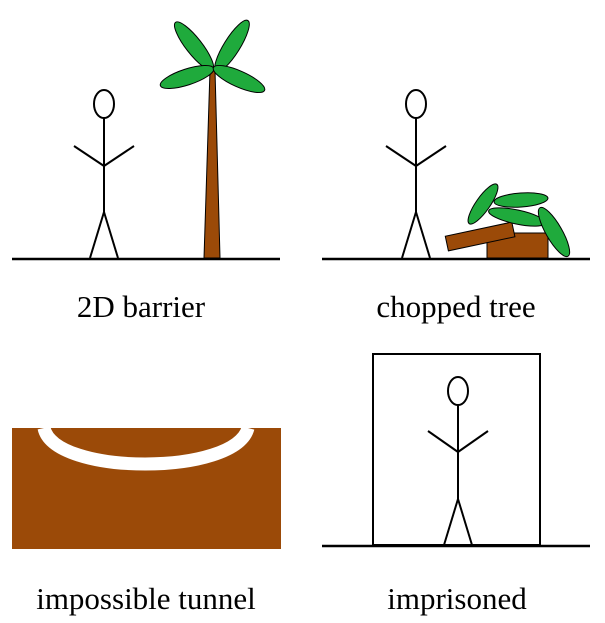  I want to click on tree-leaves, so click(212, 56).